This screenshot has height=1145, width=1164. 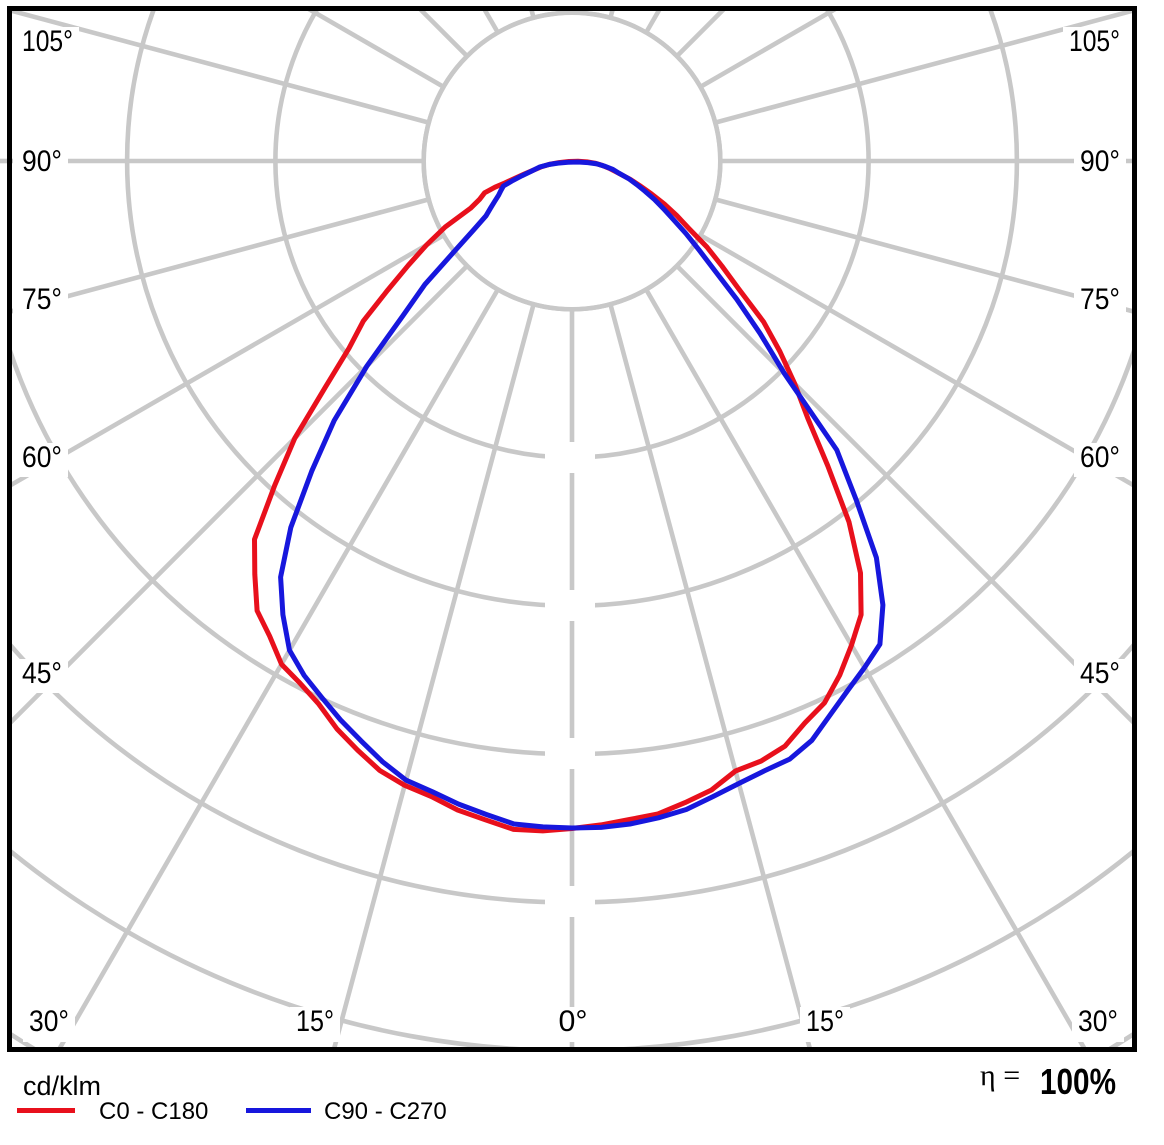 I want to click on svg-text: η =, so click(x=1000, y=1075).